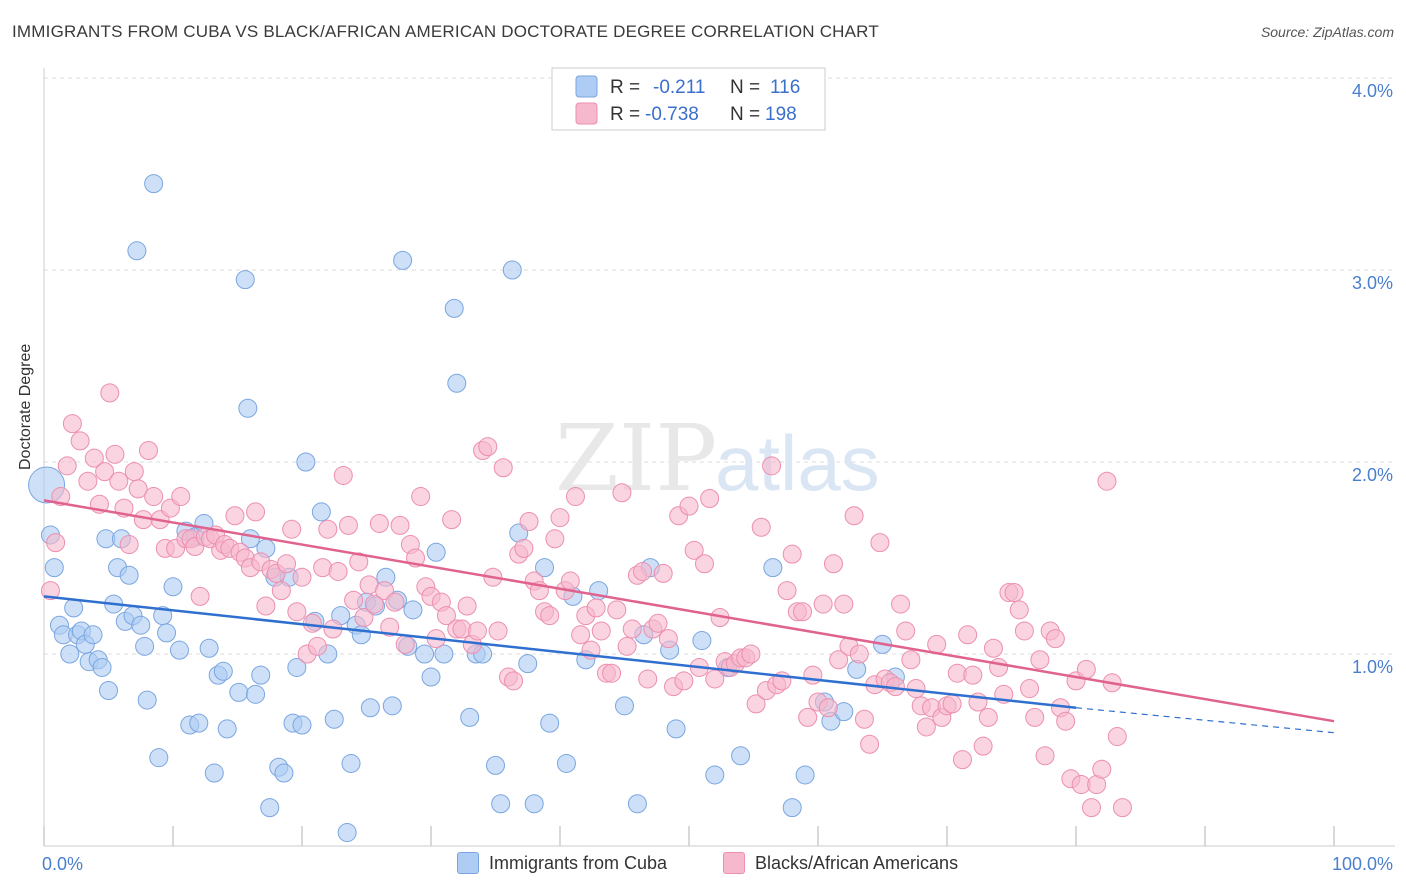  I want to click on y-tick-label-2: 3.0%, so click(1372, 283).